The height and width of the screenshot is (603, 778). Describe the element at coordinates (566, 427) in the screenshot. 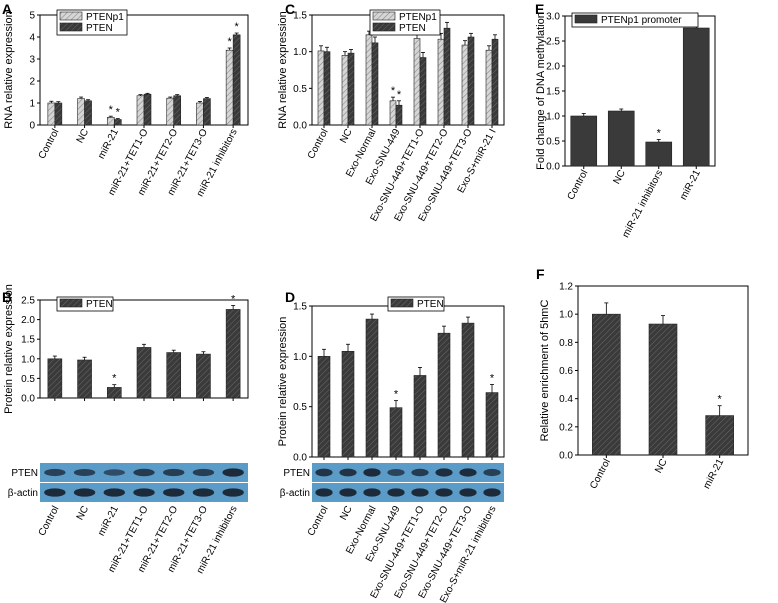

I see `y-tick-label: 0.2` at that location.